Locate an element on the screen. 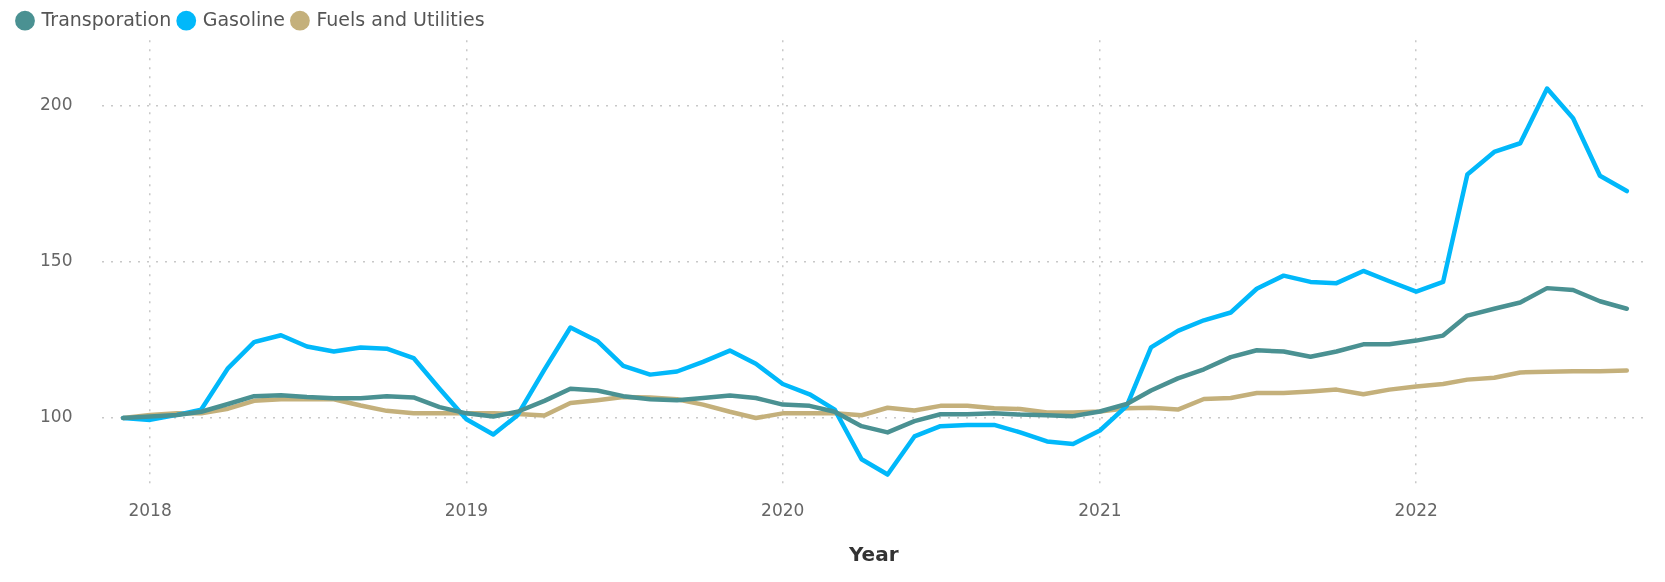 The width and height of the screenshot is (1665, 582). legend-label: Gasoline is located at coordinates (243, 18).